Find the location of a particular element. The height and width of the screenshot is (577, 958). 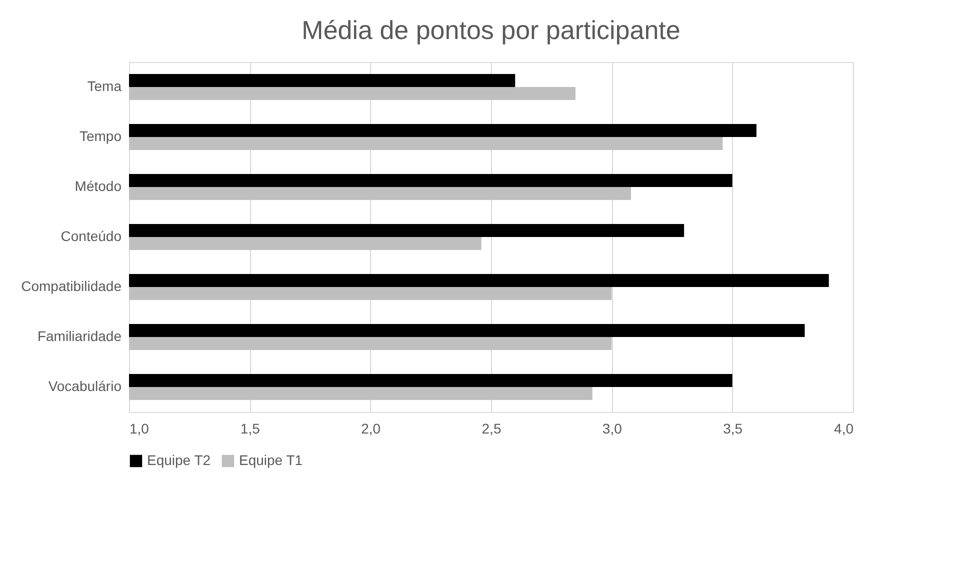

x-tick-label: 3,0 is located at coordinates (612, 428).